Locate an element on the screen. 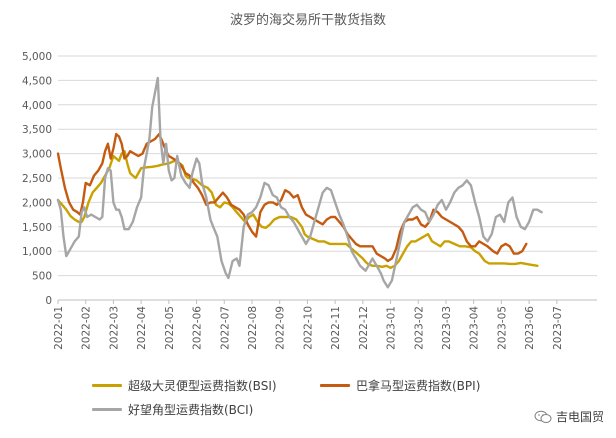 The image size is (616, 438). x-tick-label: 2023-02 is located at coordinates (419, 328).